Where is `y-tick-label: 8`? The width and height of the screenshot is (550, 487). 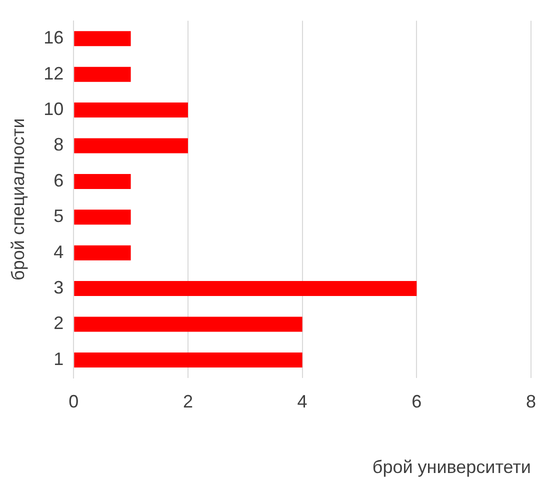 y-tick-label: 8 is located at coordinates (59, 144).